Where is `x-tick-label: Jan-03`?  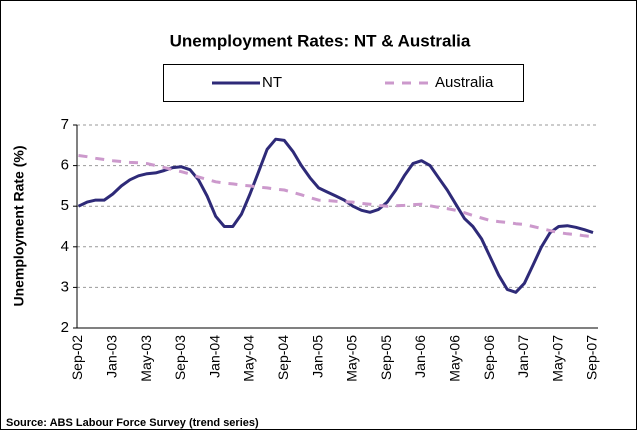
x-tick-label: Jan-03 is located at coordinates (112, 356).